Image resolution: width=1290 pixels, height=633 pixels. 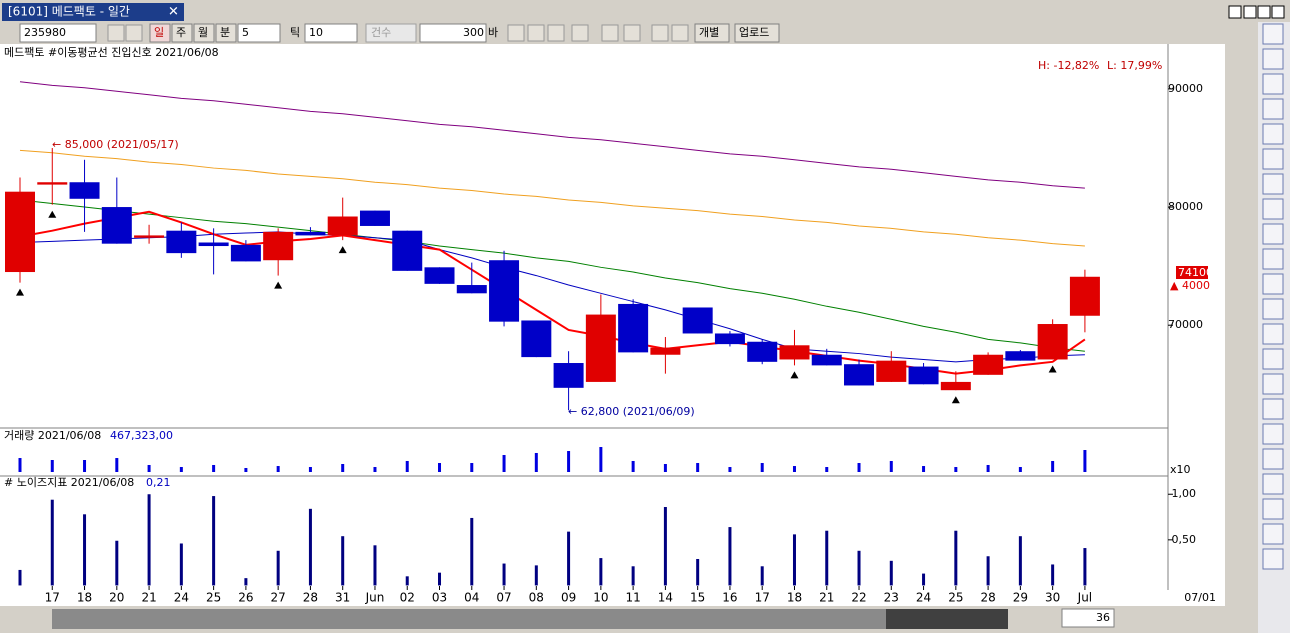 What do you see at coordinates (1195, 272) in the screenshot?
I see `last-price: 74100` at bounding box center [1195, 272].